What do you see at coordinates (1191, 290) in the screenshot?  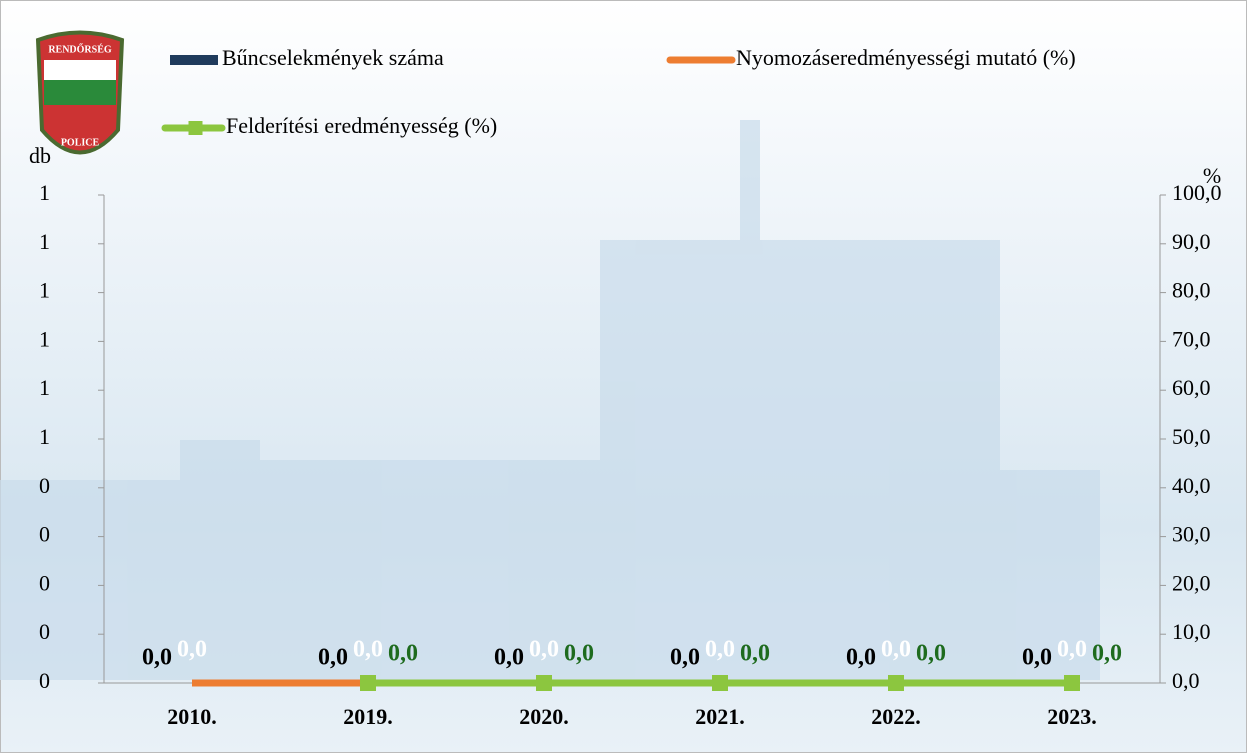 I see `y2-tick-label: 80,0` at bounding box center [1191, 290].